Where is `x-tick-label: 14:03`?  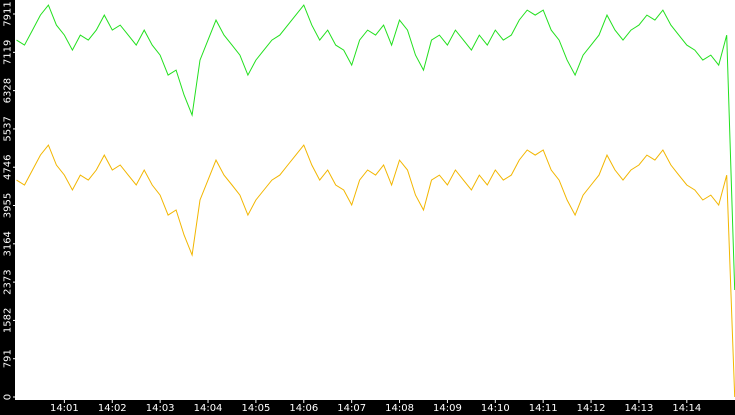
x-tick-label: 14:03 is located at coordinates (160, 408).